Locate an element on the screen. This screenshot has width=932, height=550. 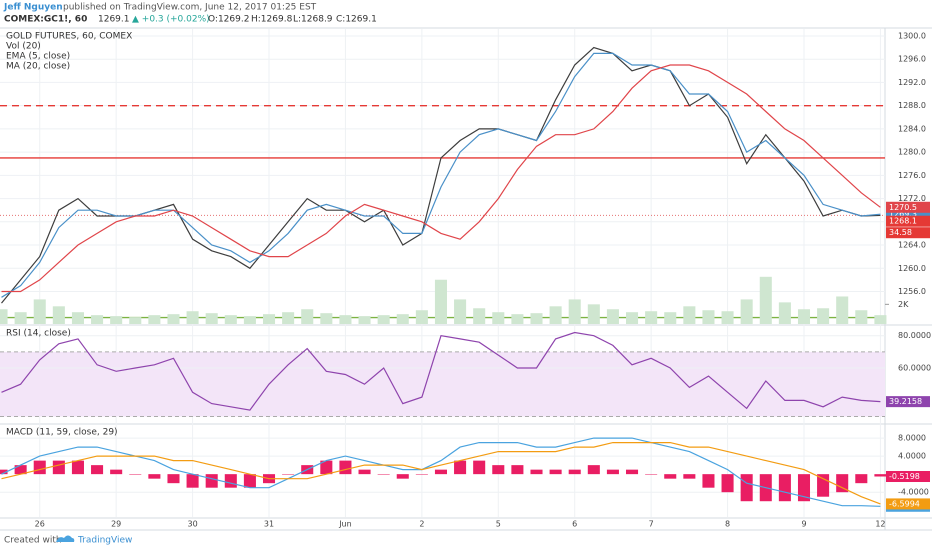
rsi-band is located at coordinates (442, 384).